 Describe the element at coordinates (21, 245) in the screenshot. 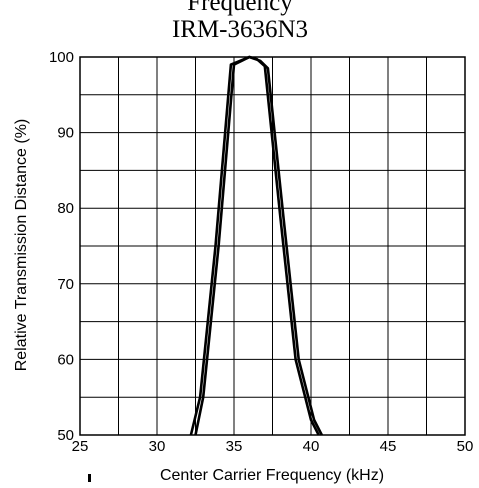

I see `y-axis-label: Relative Transmission Distance (%)` at that location.